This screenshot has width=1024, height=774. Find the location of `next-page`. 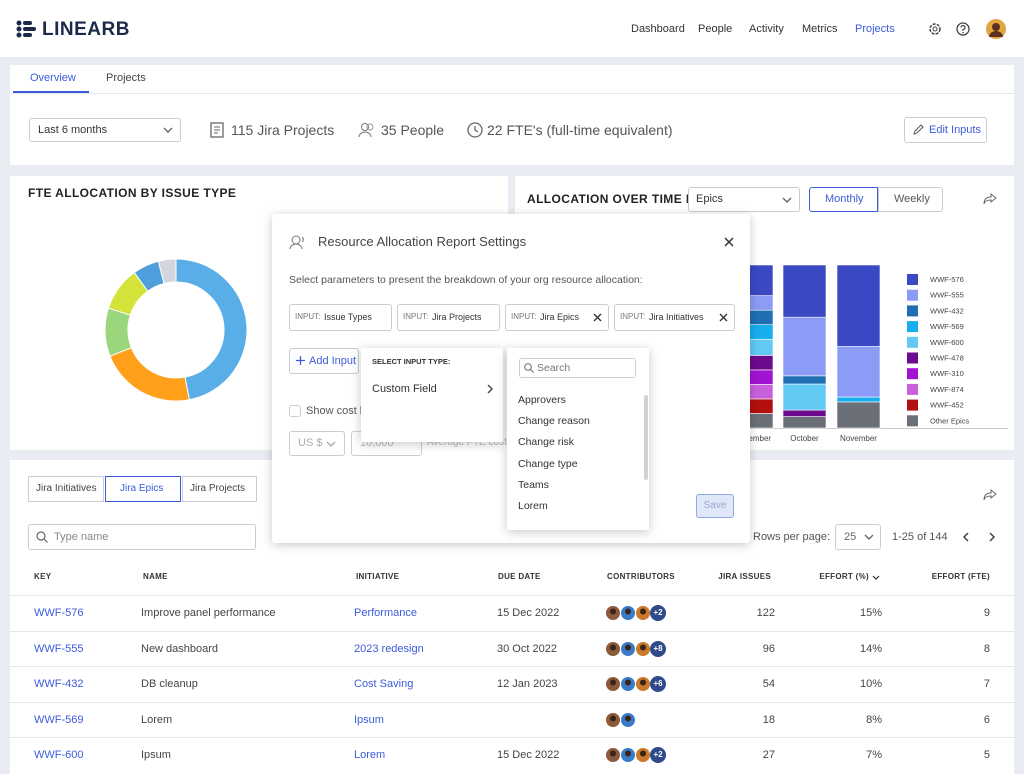

next-page is located at coordinates (992, 537).